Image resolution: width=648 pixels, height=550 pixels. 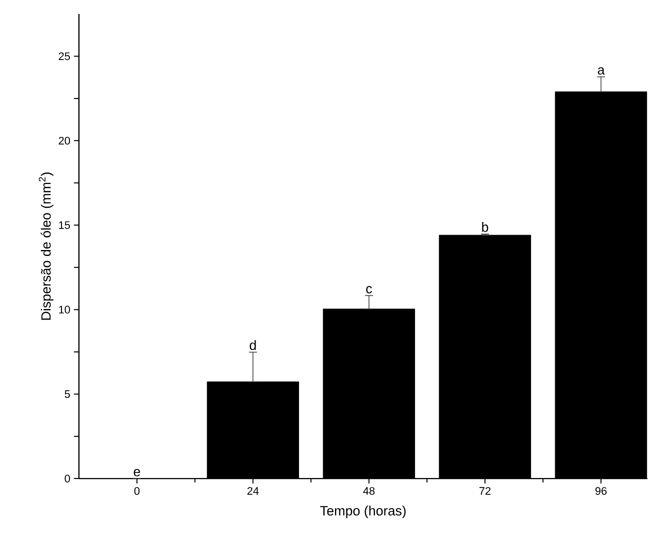 I want to click on y-tick-label: 5, so click(x=67, y=394).